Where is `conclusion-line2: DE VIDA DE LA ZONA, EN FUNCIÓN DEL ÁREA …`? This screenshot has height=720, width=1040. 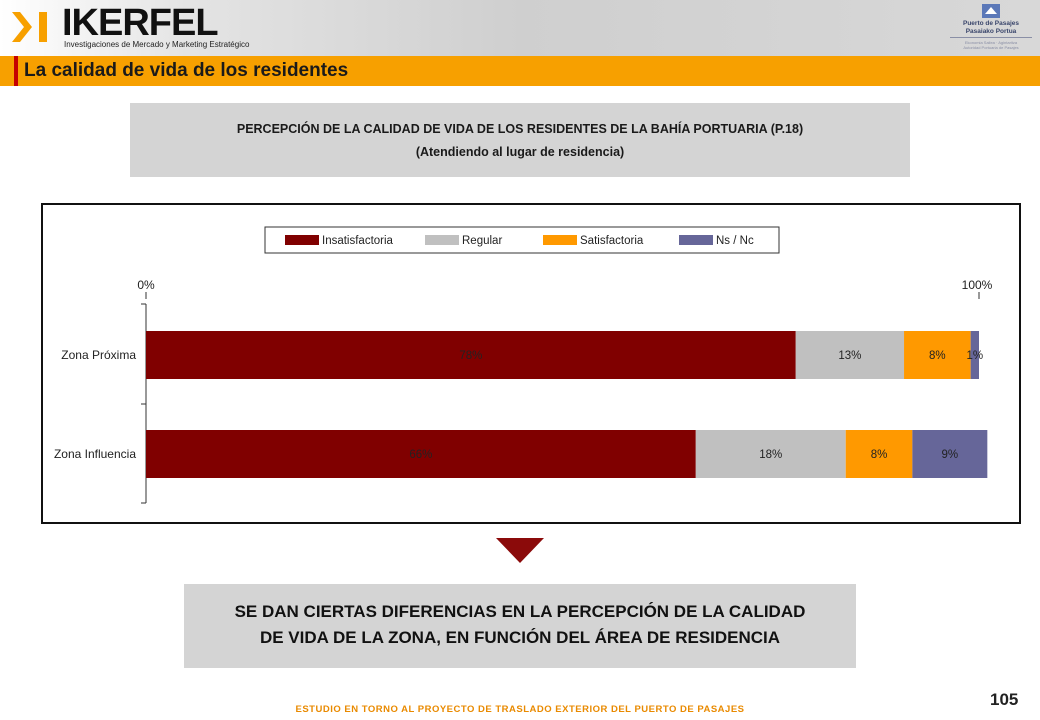 conclusion-line2: DE VIDA DE LA ZONA, EN FUNCIÓN DEL ÁREA … is located at coordinates (520, 637).